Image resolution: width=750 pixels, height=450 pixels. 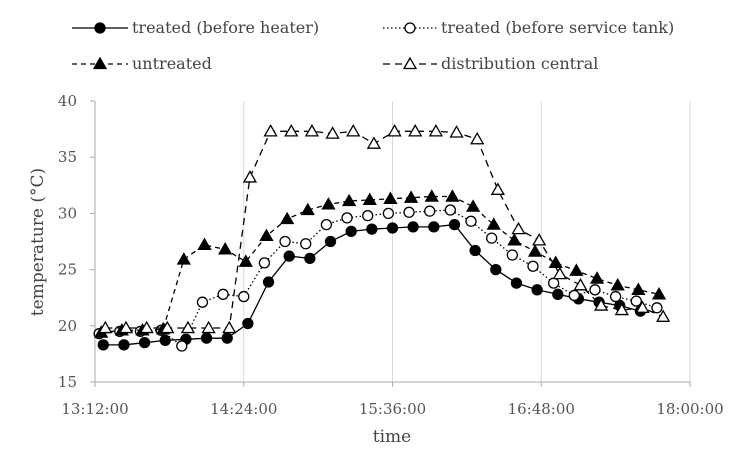 What do you see at coordinates (225, 27) in the screenshot?
I see `legend-label: treated (before heater)` at bounding box center [225, 27].